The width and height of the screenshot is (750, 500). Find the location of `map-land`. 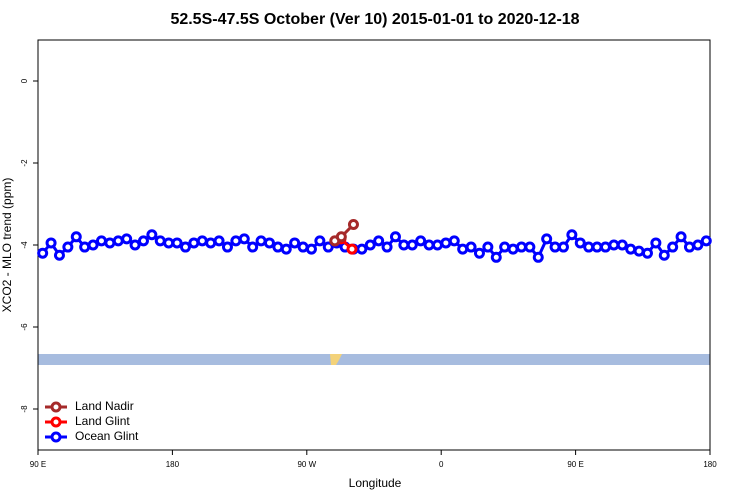

map-land is located at coordinates (336, 359).